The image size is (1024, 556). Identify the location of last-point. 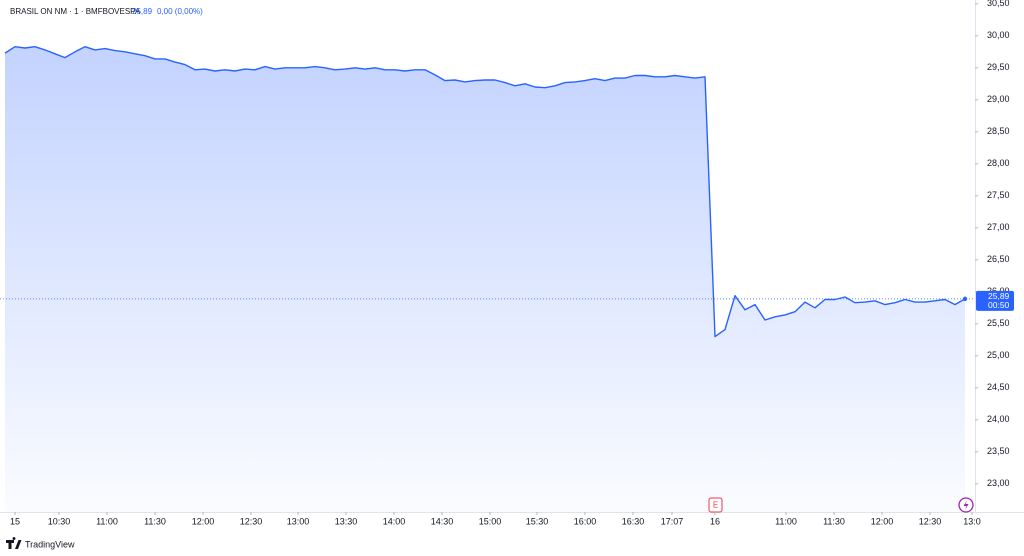
(965, 299).